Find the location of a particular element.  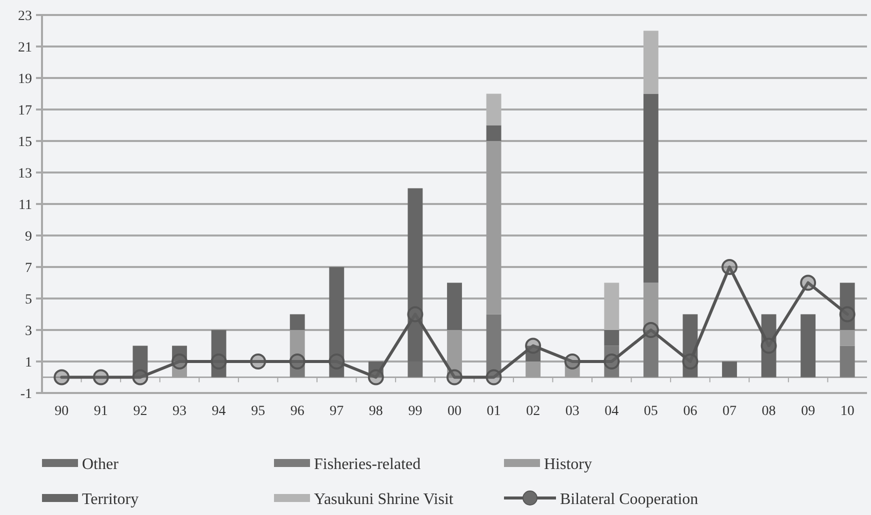

y-tick-label: 13 is located at coordinates (25, 174).